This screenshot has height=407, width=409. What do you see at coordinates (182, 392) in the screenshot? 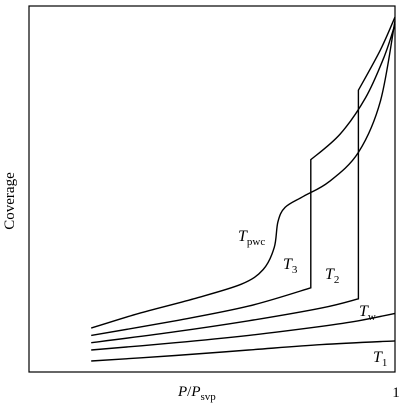
I see `x-label-p: P` at bounding box center [182, 392].